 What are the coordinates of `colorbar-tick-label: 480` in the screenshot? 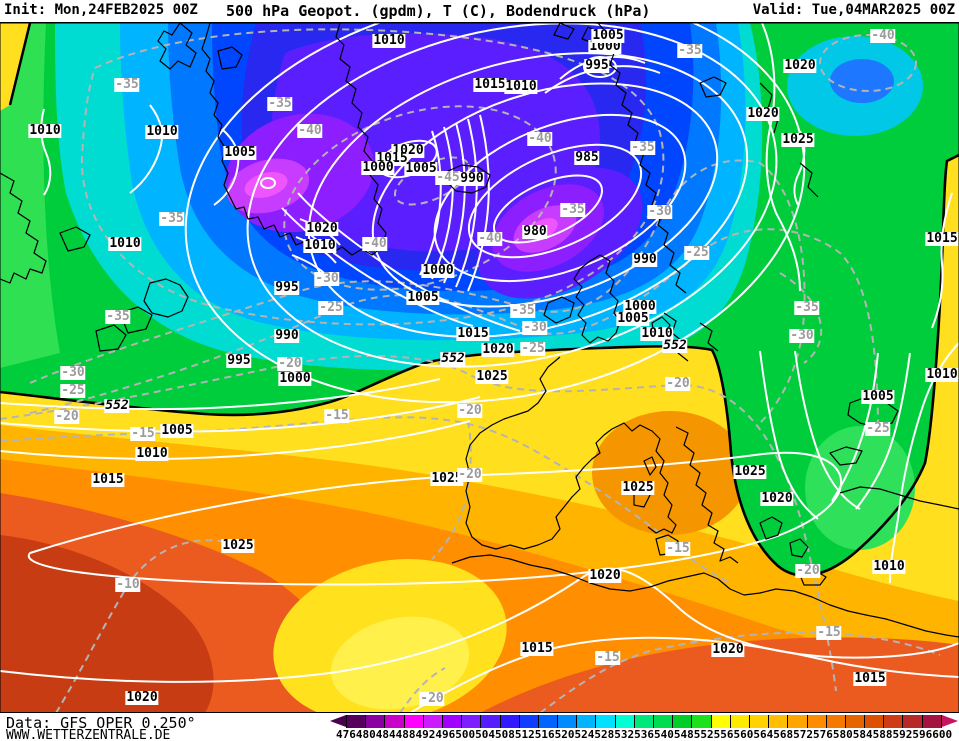 It's located at (365, 734).